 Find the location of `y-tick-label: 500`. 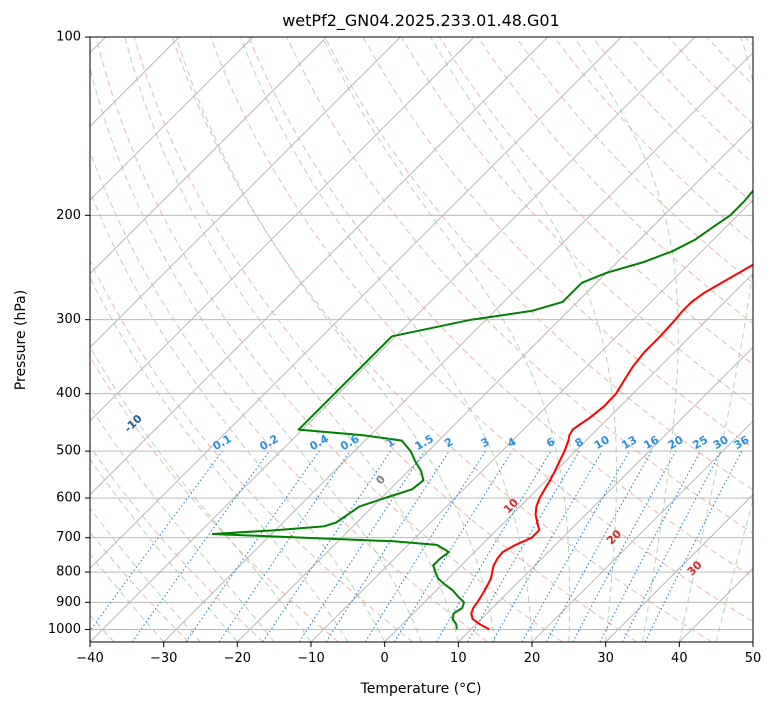

y-tick-label: 500 is located at coordinates (68, 451).